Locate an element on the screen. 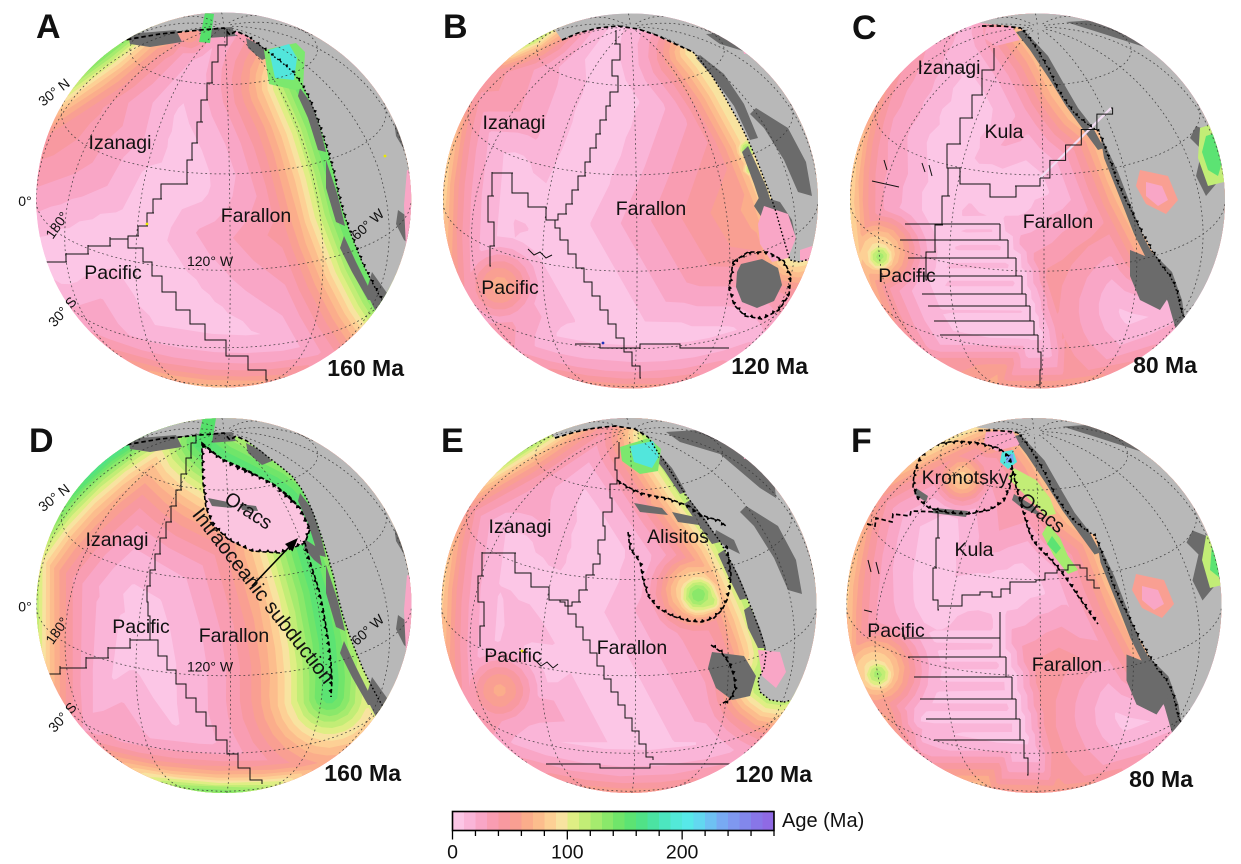 This screenshot has width=1241, height=864. grat-label-120w-d: 120° W is located at coordinates (210, 667).